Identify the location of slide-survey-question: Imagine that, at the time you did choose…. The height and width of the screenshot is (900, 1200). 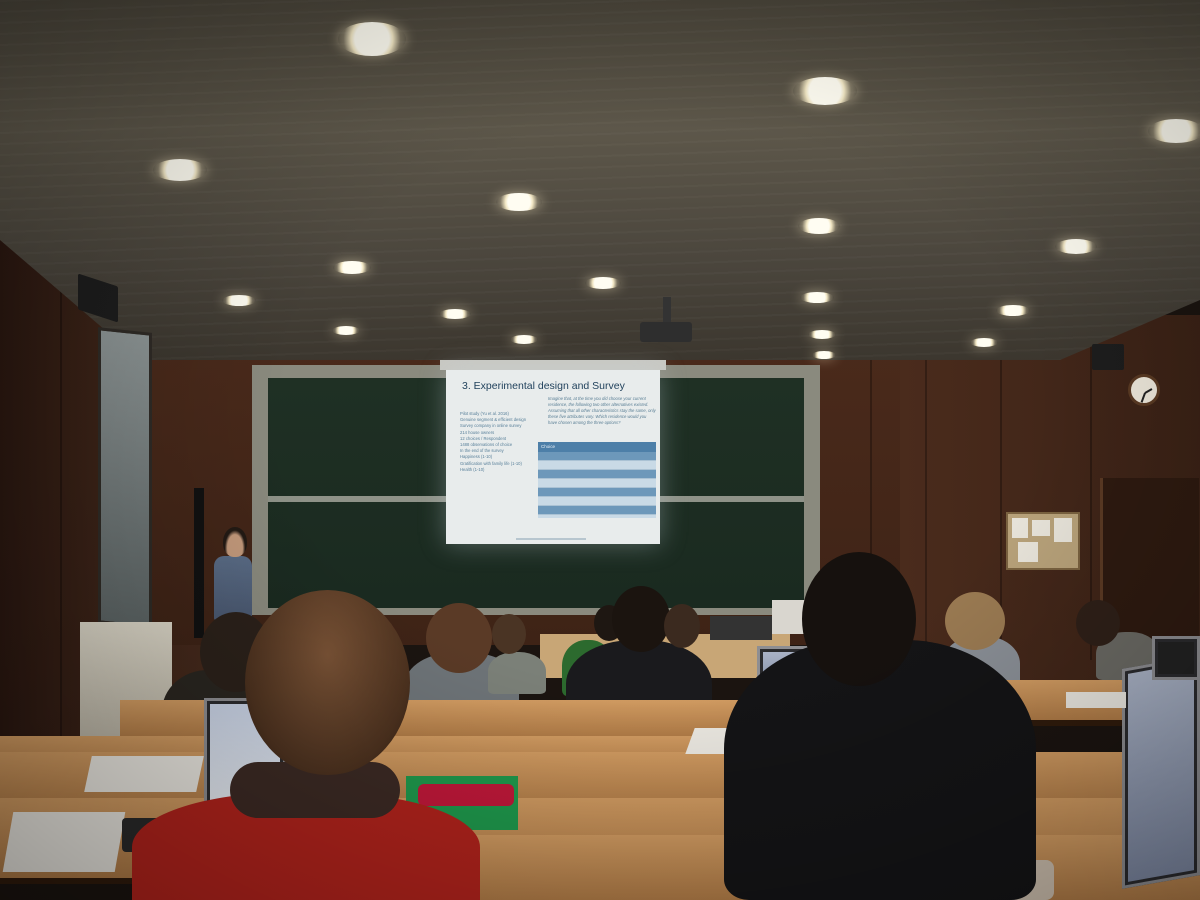
(602, 411).